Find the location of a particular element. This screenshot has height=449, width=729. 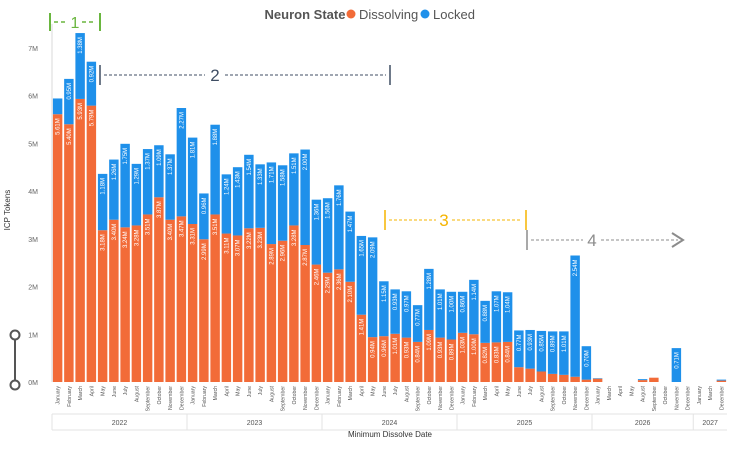

y-tick-label: 3M is located at coordinates (33, 240).